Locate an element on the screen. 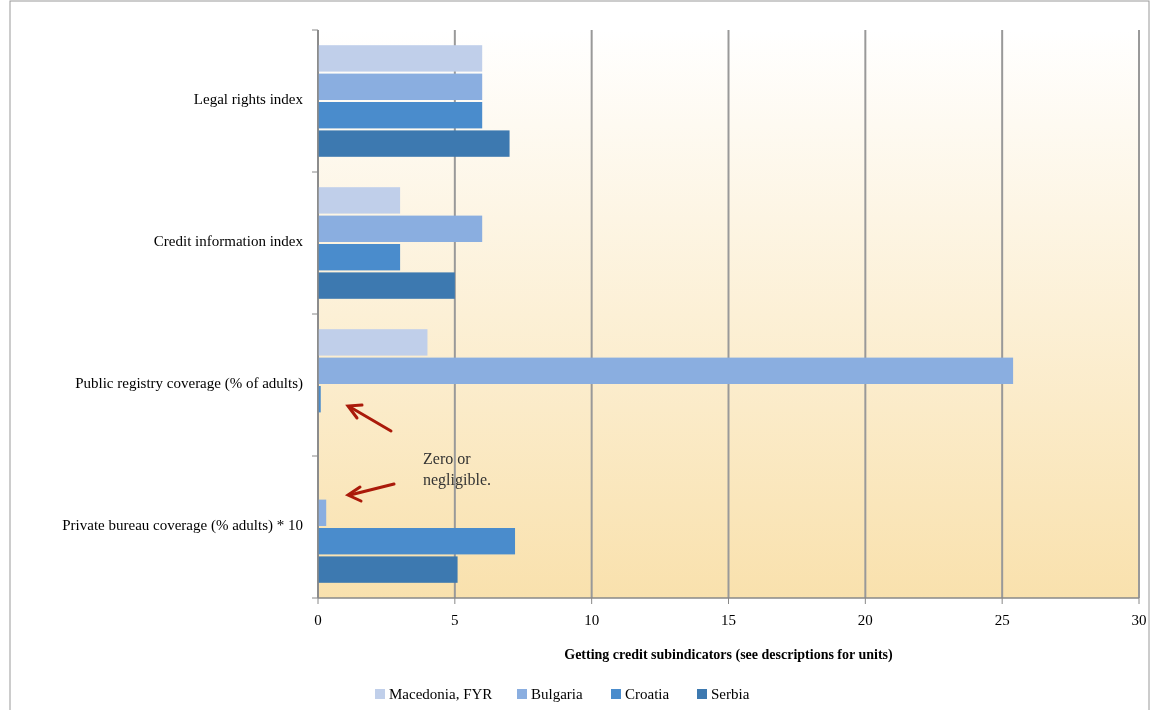 Image resolution: width=1150 pixels, height=710 pixels. y-tick-label: Public registry coverage (% of adults) is located at coordinates (189, 384).